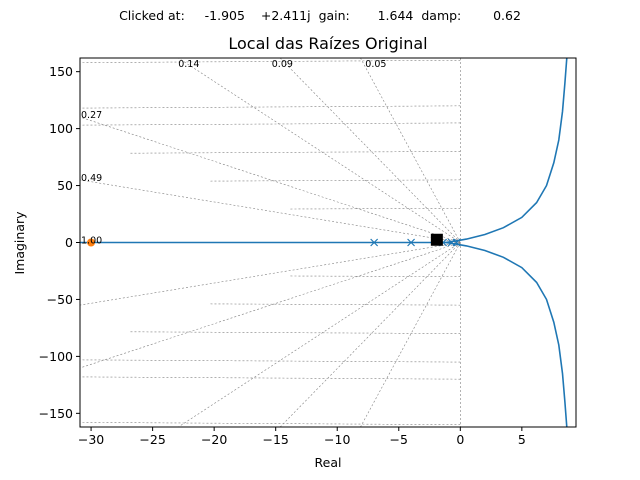 The image size is (640, 480). I want to click on upper-branch, so click(506, 151).